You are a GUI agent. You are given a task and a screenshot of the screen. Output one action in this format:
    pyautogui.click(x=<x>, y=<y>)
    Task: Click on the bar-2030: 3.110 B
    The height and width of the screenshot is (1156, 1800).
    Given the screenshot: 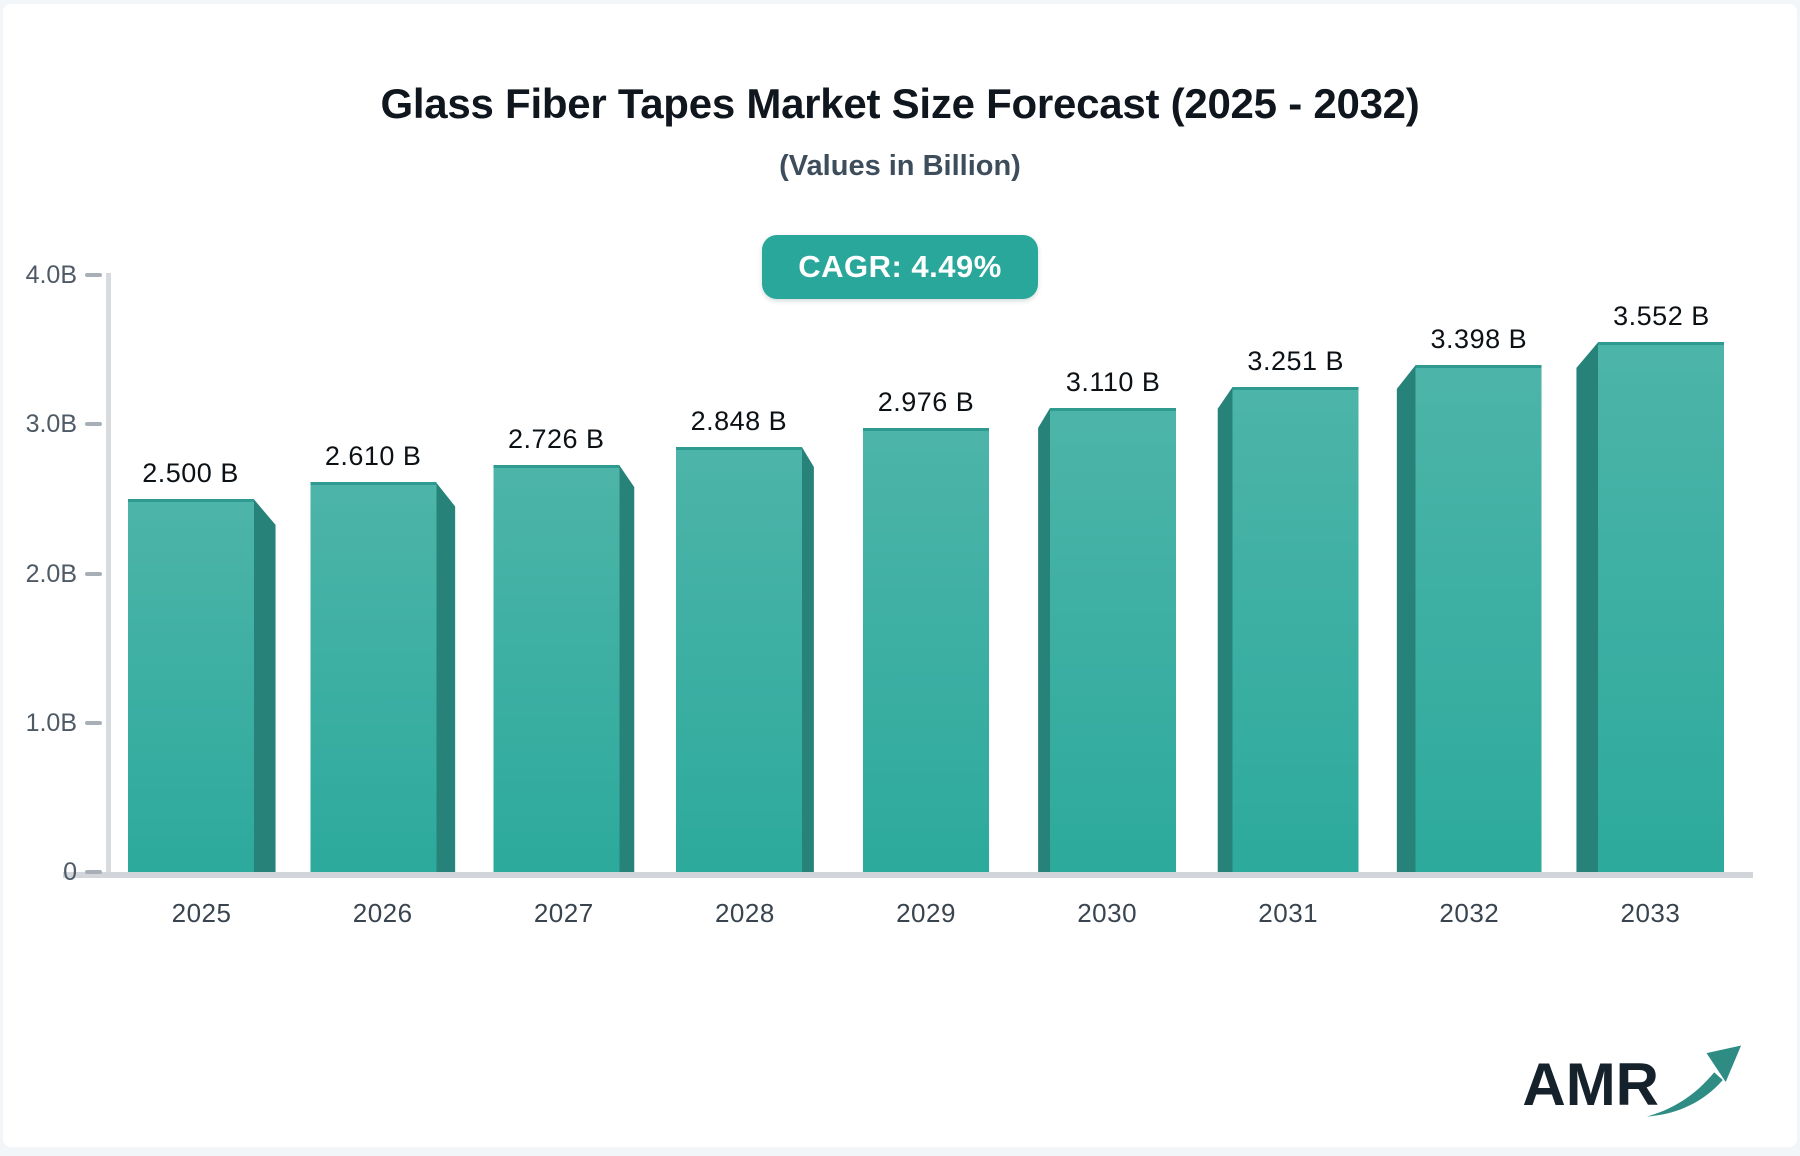 What is the action you would take?
    pyautogui.click(x=1107, y=619)
    